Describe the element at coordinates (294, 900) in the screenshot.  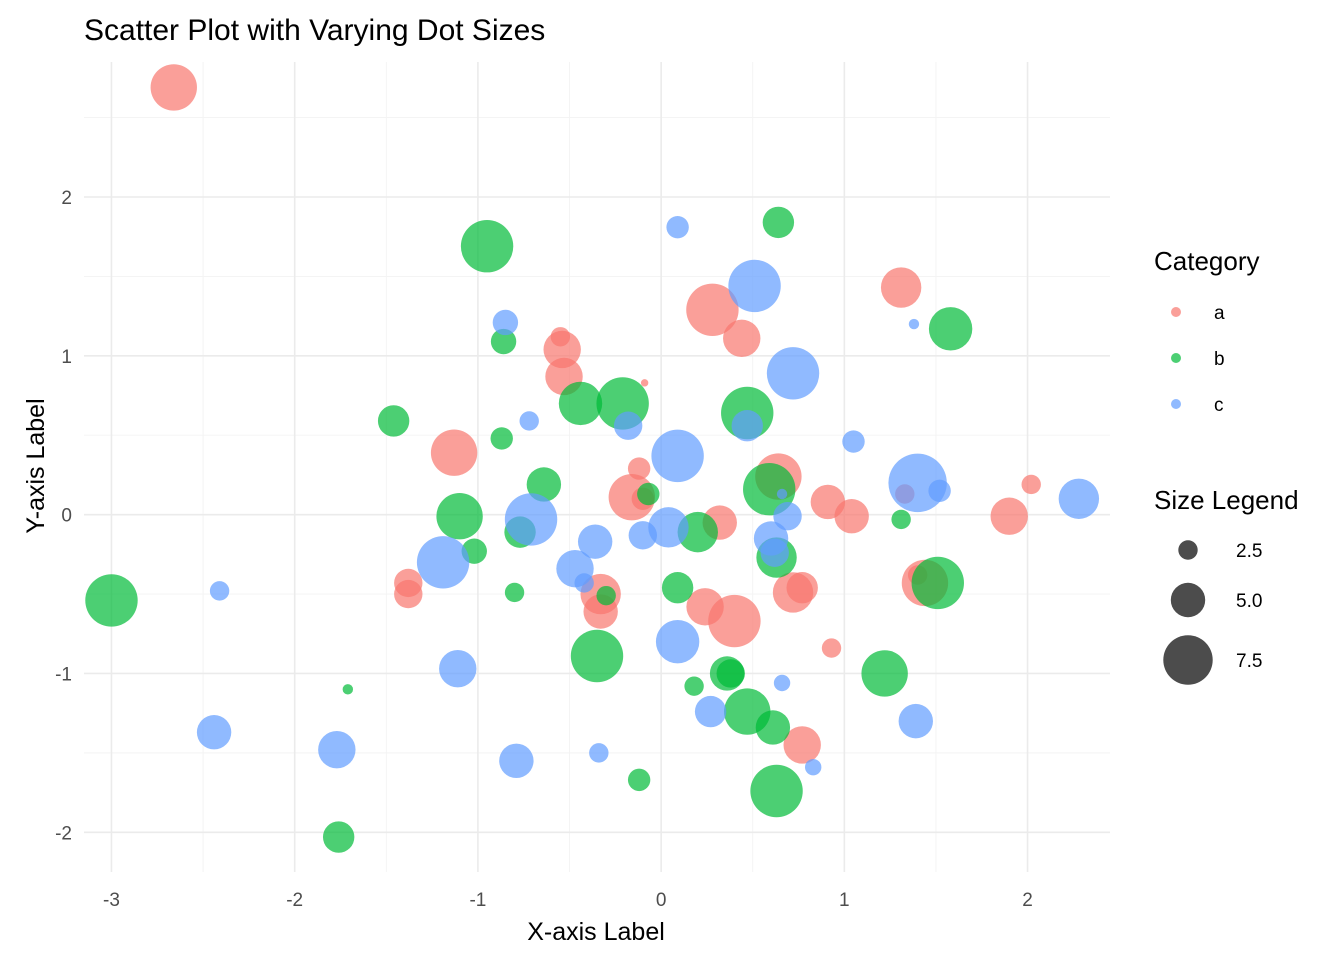
I see `x-tick-label: -2` at that location.